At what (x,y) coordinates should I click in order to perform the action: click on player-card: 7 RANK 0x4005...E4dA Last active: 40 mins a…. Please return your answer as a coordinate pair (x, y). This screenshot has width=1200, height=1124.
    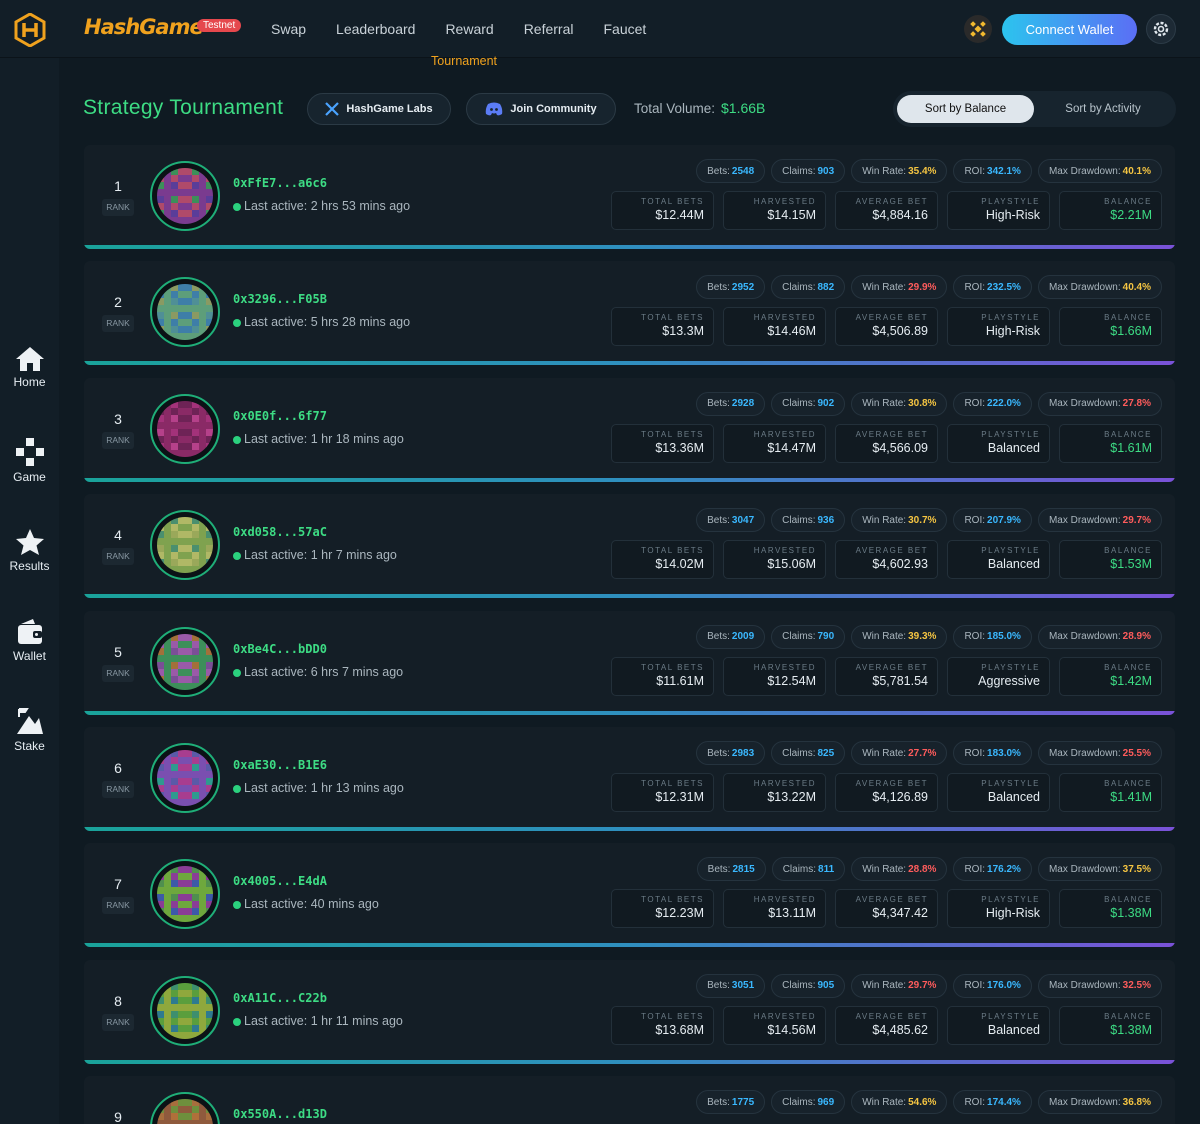
    Looking at the image, I should click on (629, 895).